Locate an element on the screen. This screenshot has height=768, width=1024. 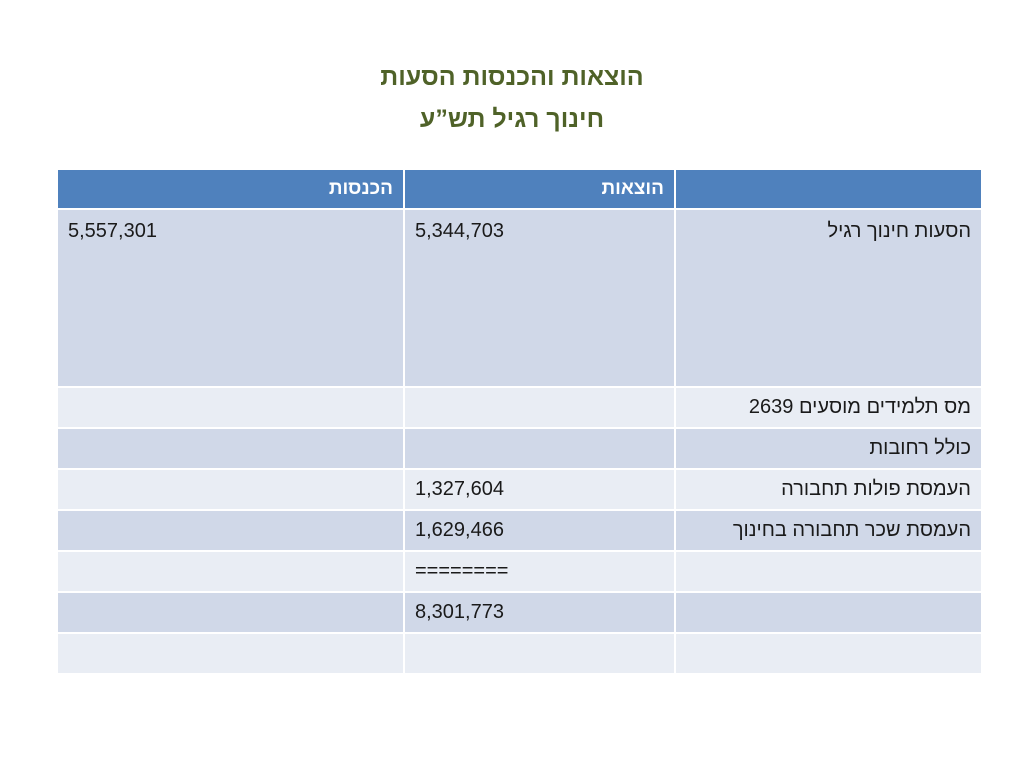
row-label: כולל רחובות is located at coordinates (828, 448).